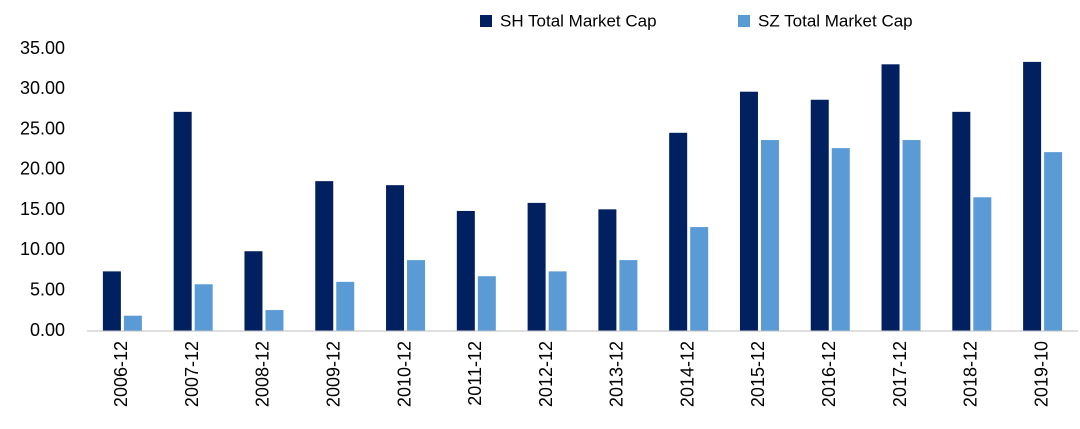 The height and width of the screenshot is (429, 1080). What do you see at coordinates (42, 128) in the screenshot?
I see `y-tick-label: 25.00` at bounding box center [42, 128].